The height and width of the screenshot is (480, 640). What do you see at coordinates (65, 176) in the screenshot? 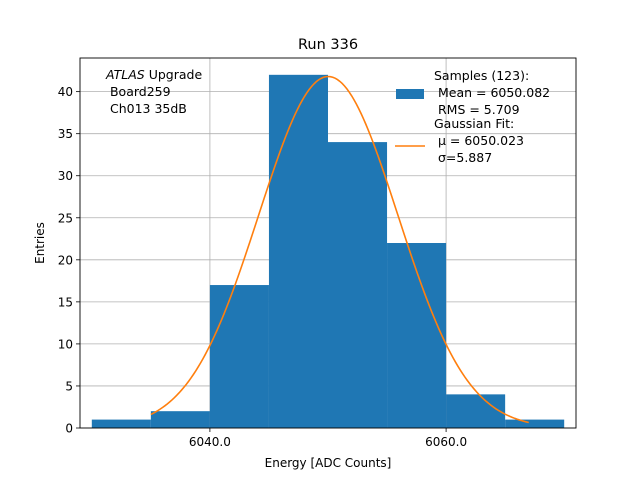
I see `y-tick-label: 30` at bounding box center [65, 176].